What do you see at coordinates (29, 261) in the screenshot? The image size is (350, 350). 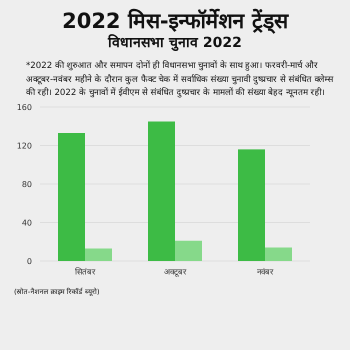 I see `y-tick-label: 0` at bounding box center [29, 261].